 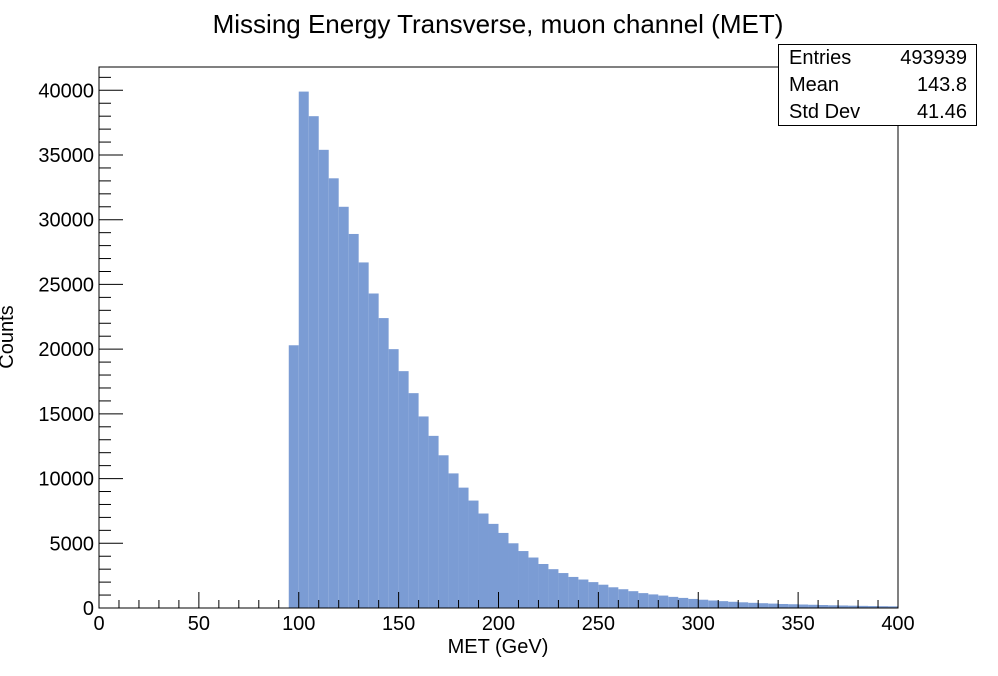 I want to click on stats-label: Mean, so click(x=814, y=85).